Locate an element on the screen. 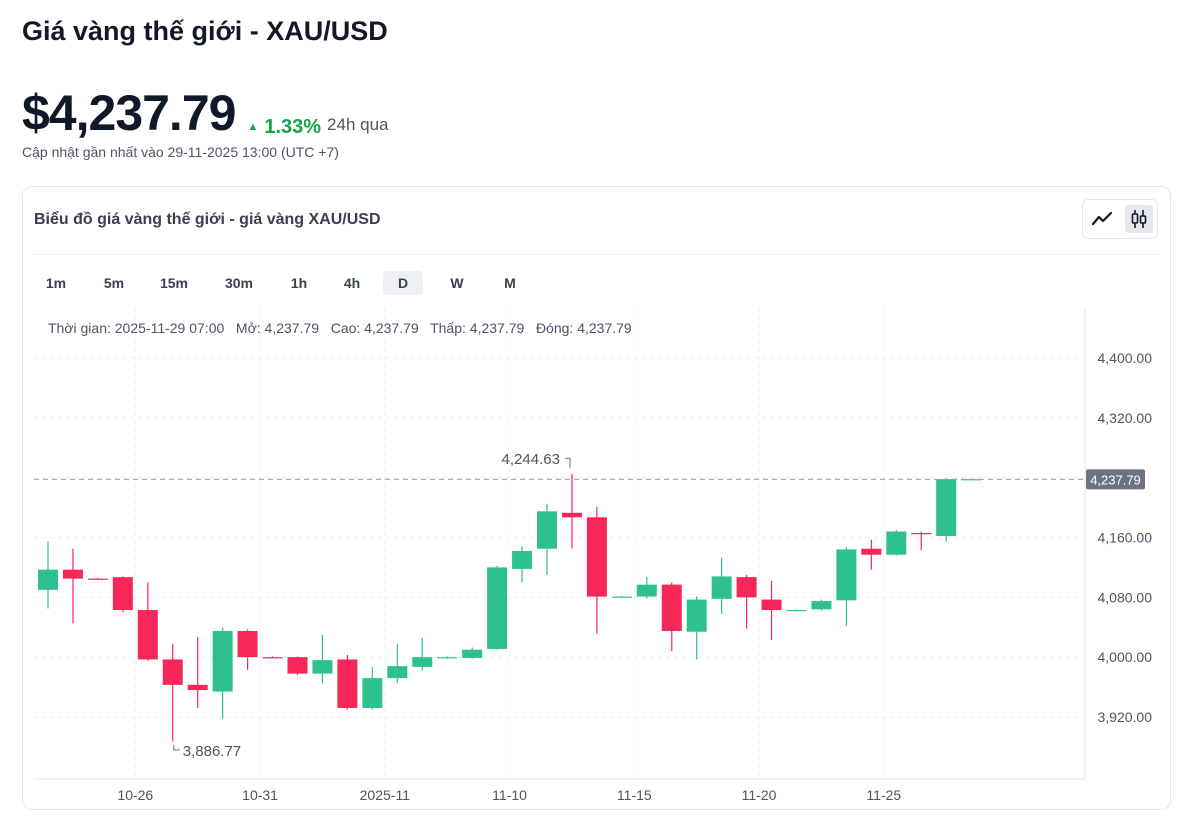 This screenshot has width=1177, height=817. line-chart-button is located at coordinates (1102, 219).